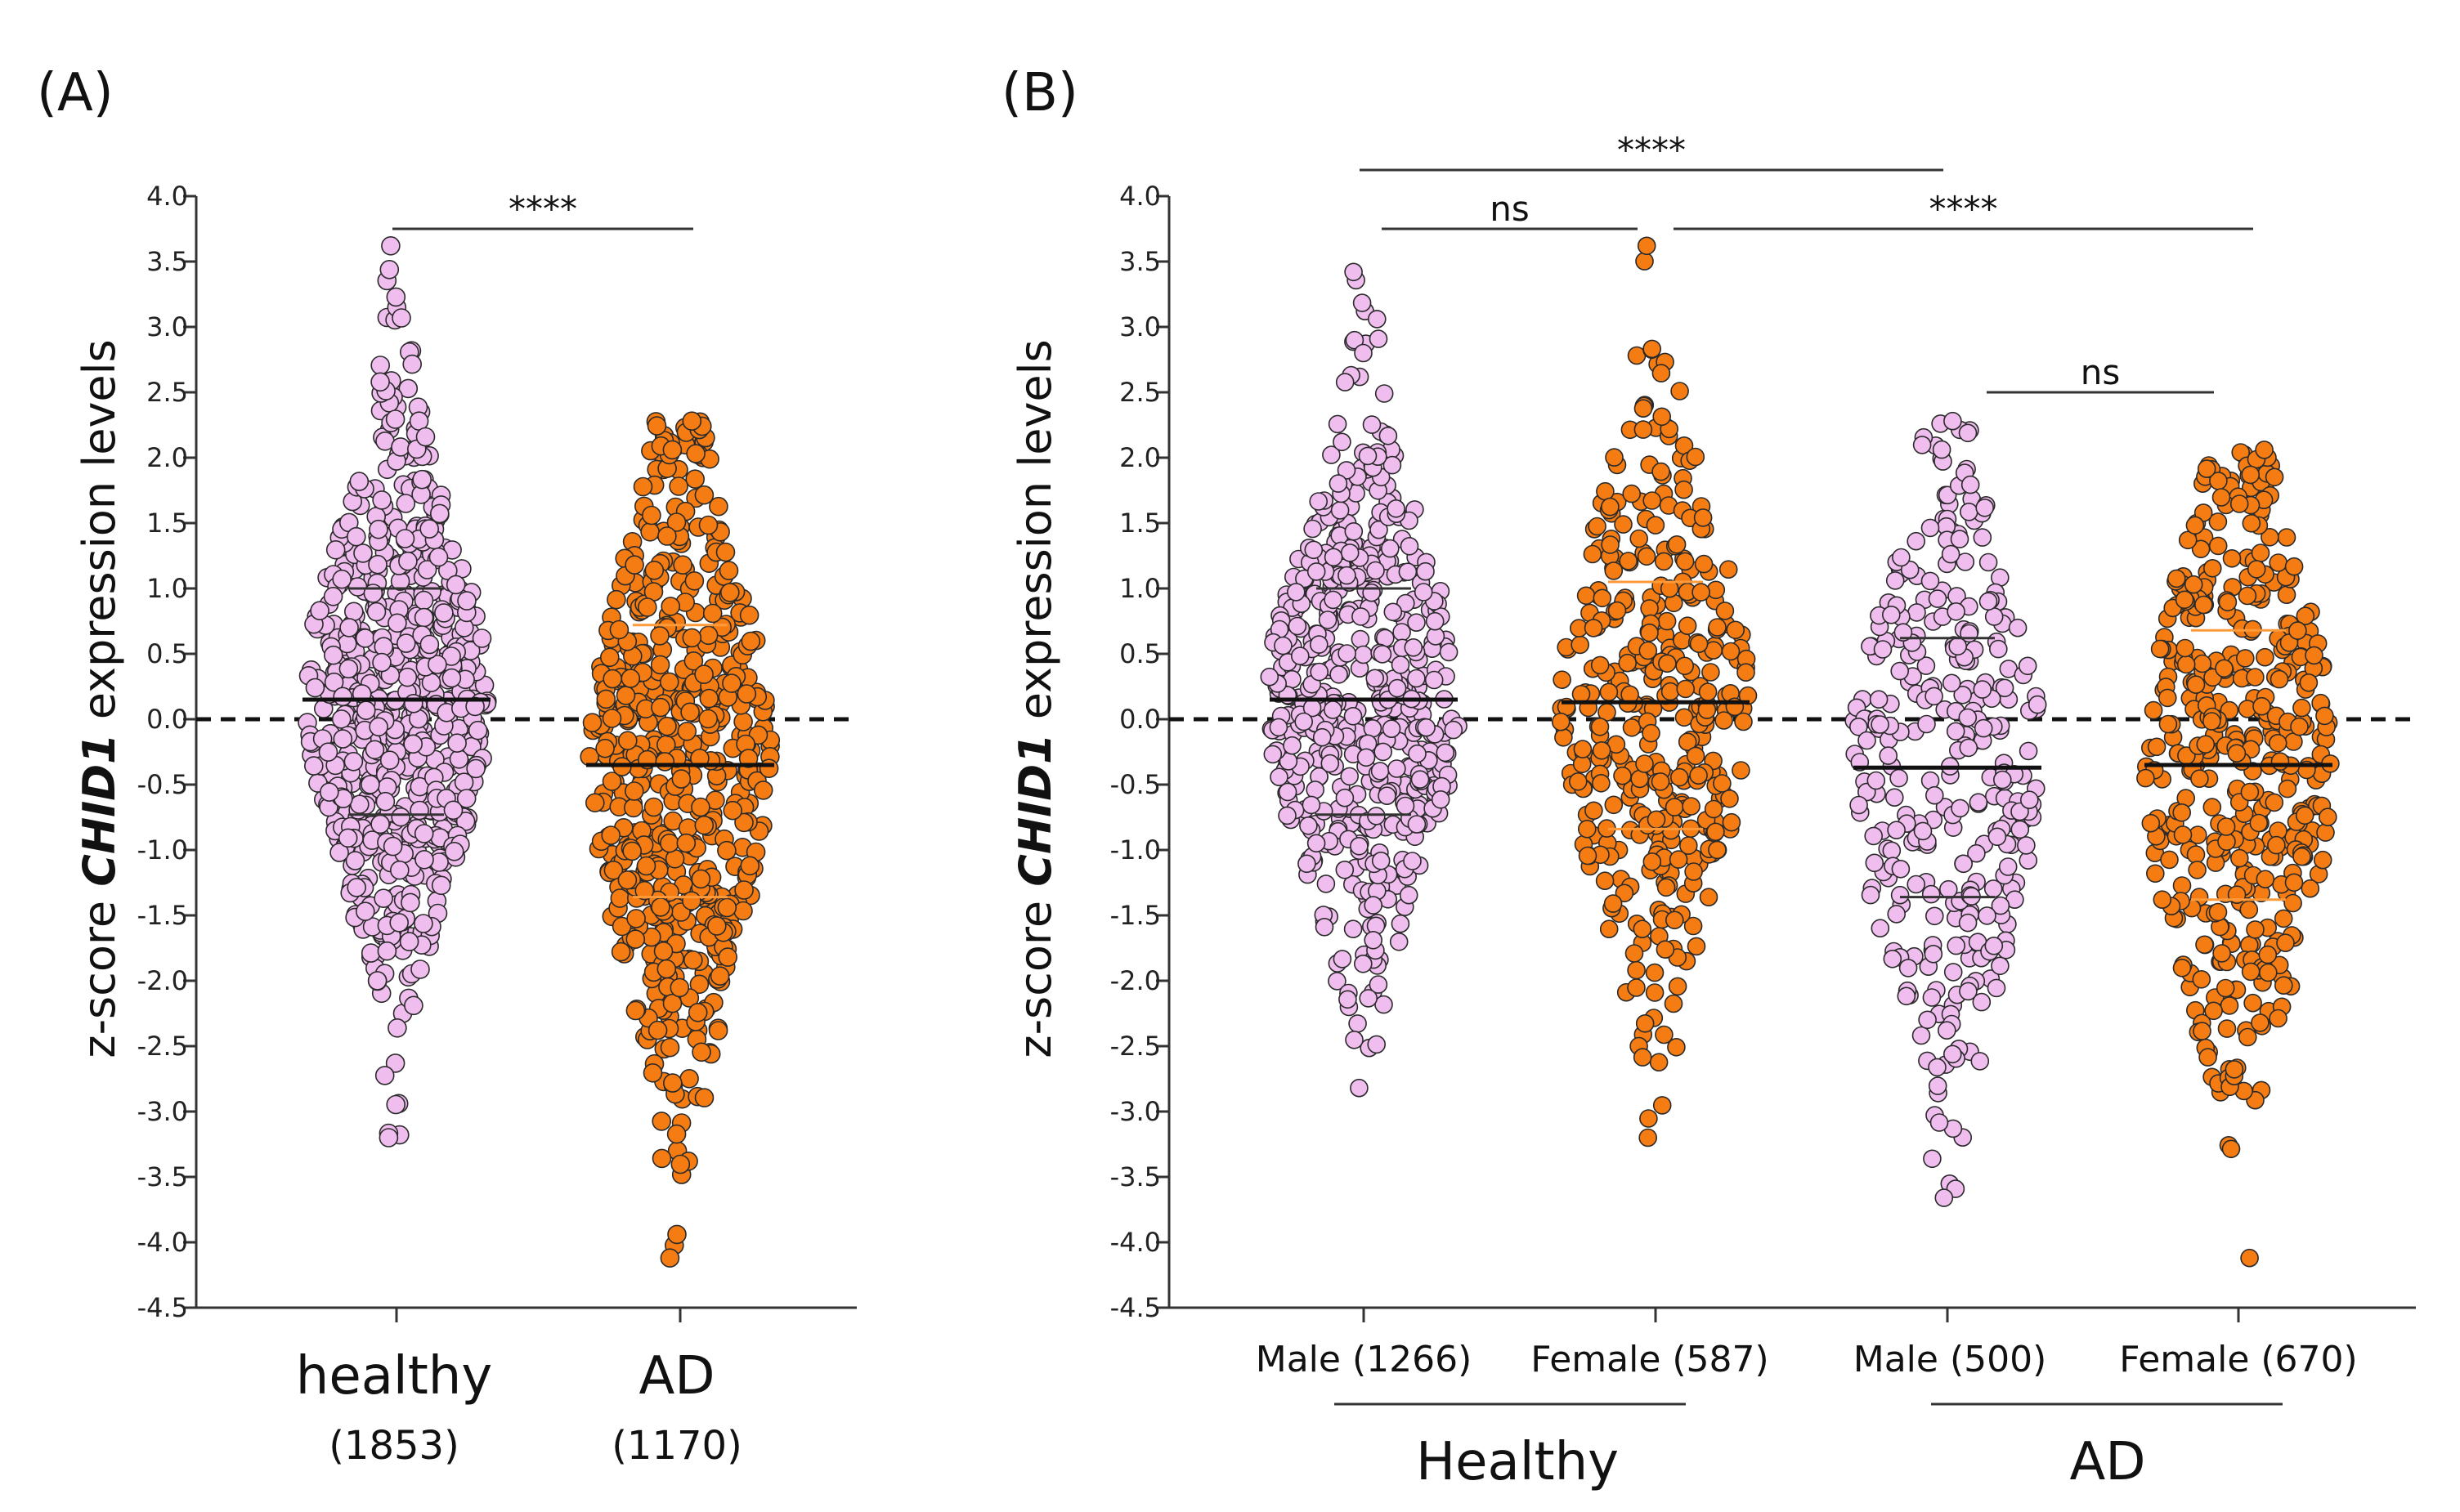 This screenshot has height=1512, width=2460. What do you see at coordinates (1135, 1176) in the screenshot?
I see `y-tick-label: -3.5` at bounding box center [1135, 1176].